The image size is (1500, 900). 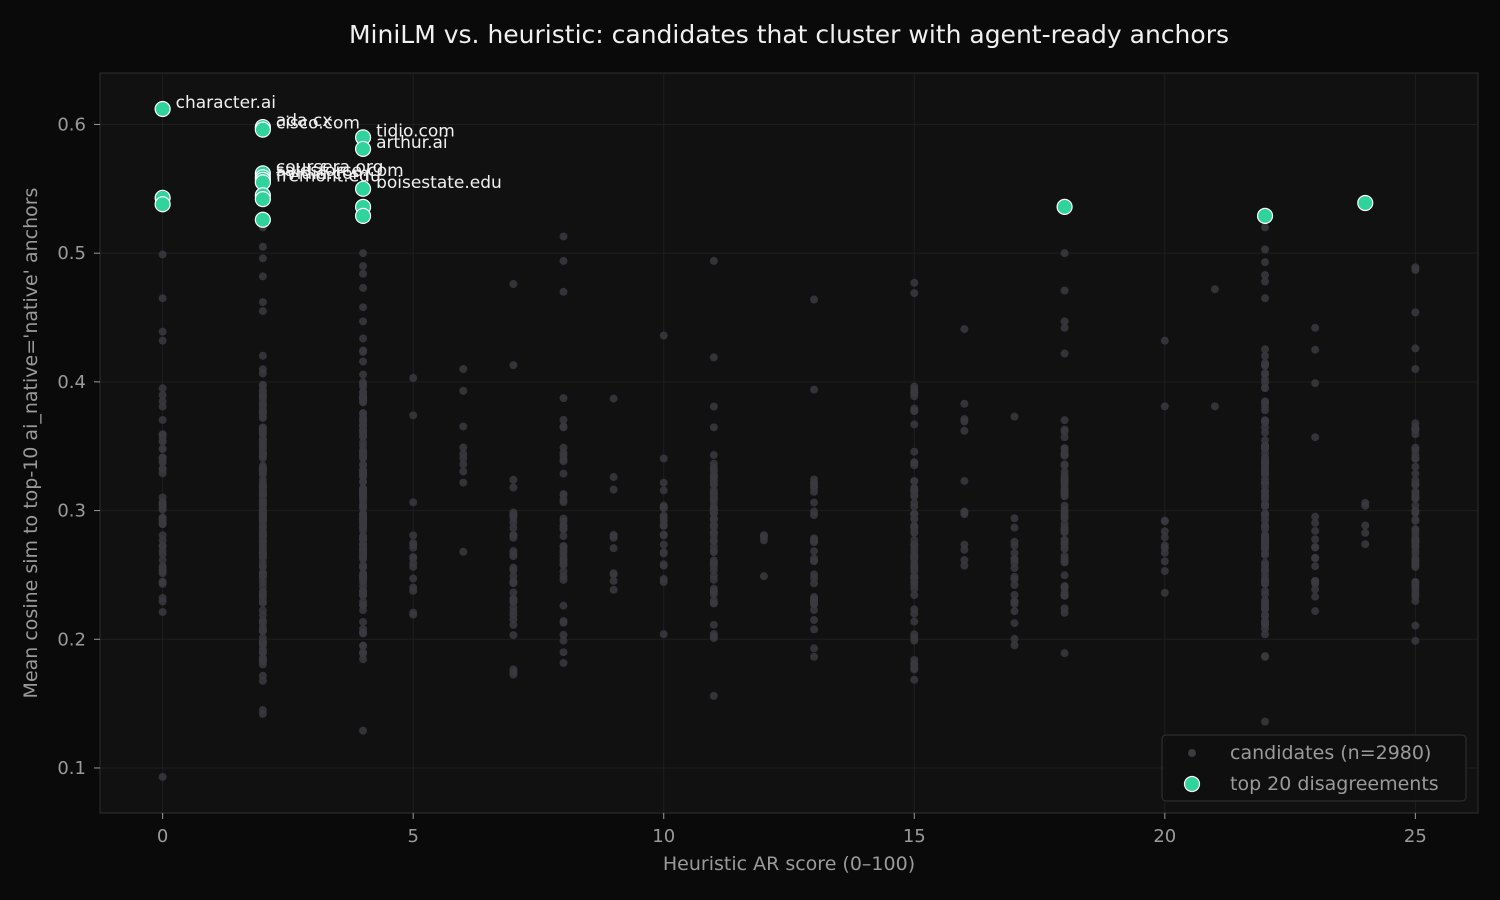 I want to click on x-tick-label: 0, so click(x=162, y=836).